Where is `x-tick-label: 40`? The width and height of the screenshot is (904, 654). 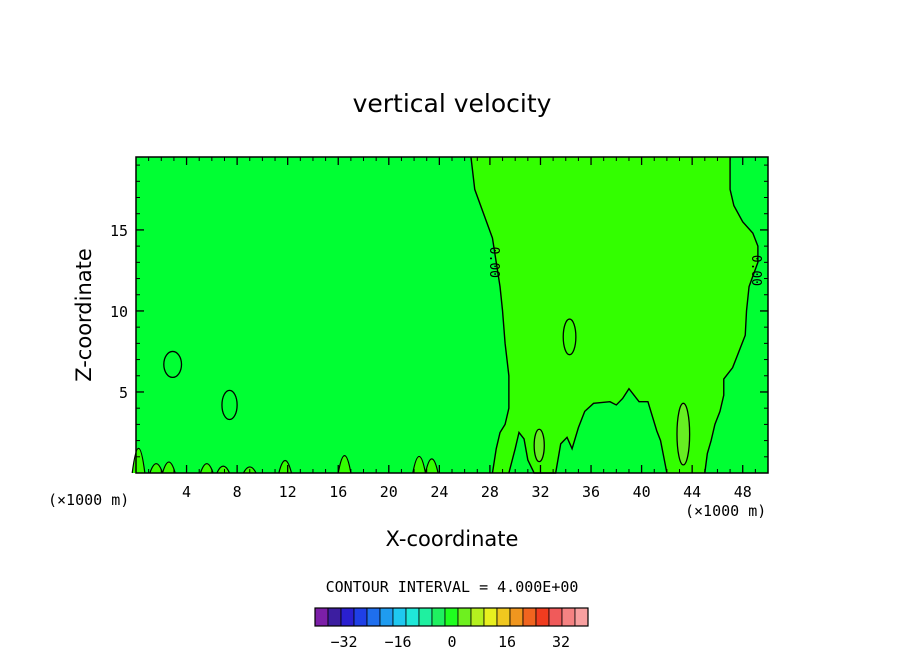 x-tick-label: 40 is located at coordinates (642, 492).